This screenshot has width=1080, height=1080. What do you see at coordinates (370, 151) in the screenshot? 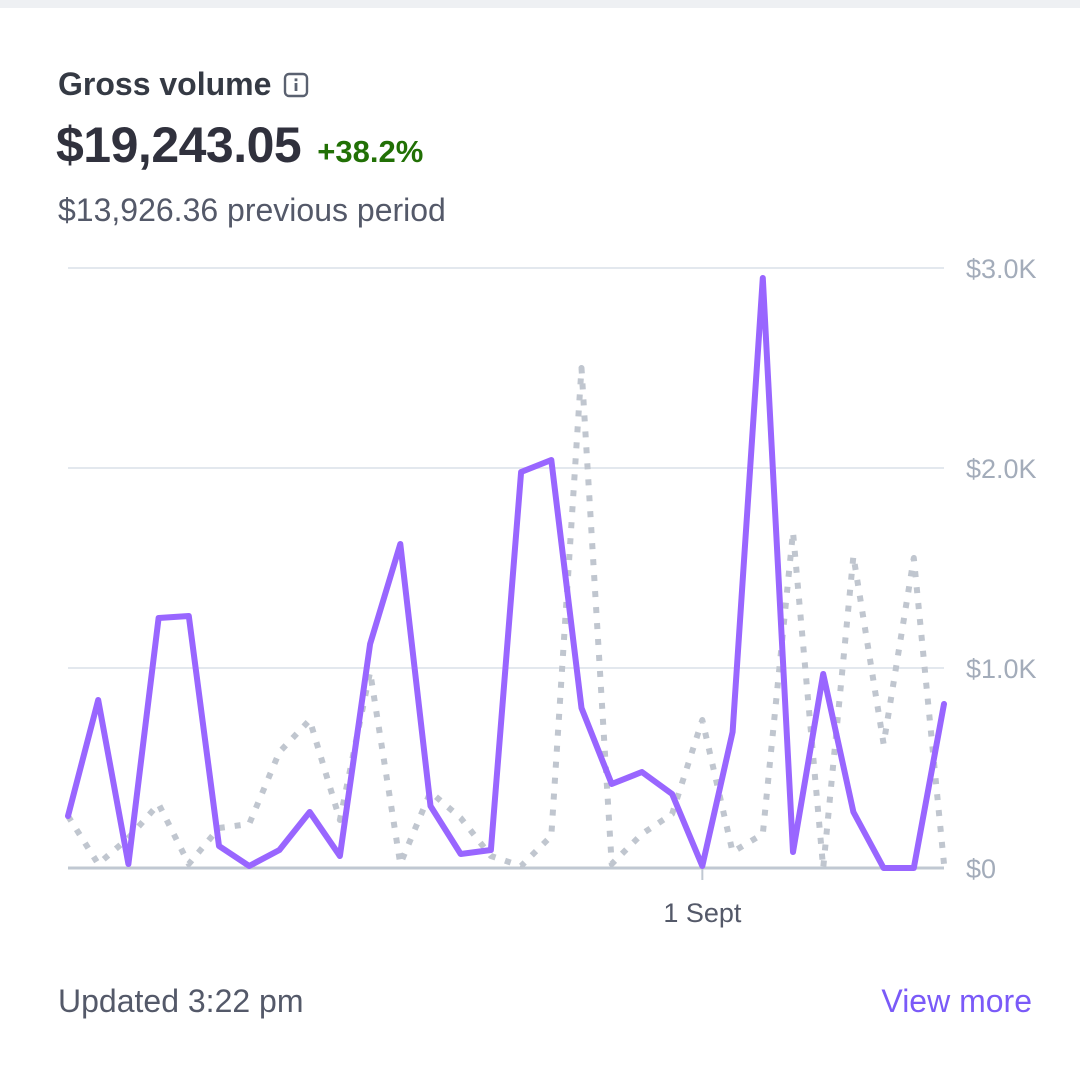
I see `change-badge: +38.2%` at bounding box center [370, 151].